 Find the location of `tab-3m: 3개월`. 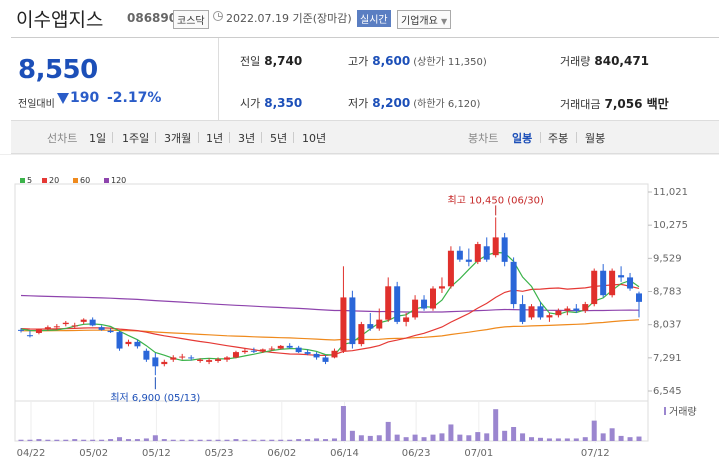

tab-3m: 3개월 is located at coordinates (178, 138).